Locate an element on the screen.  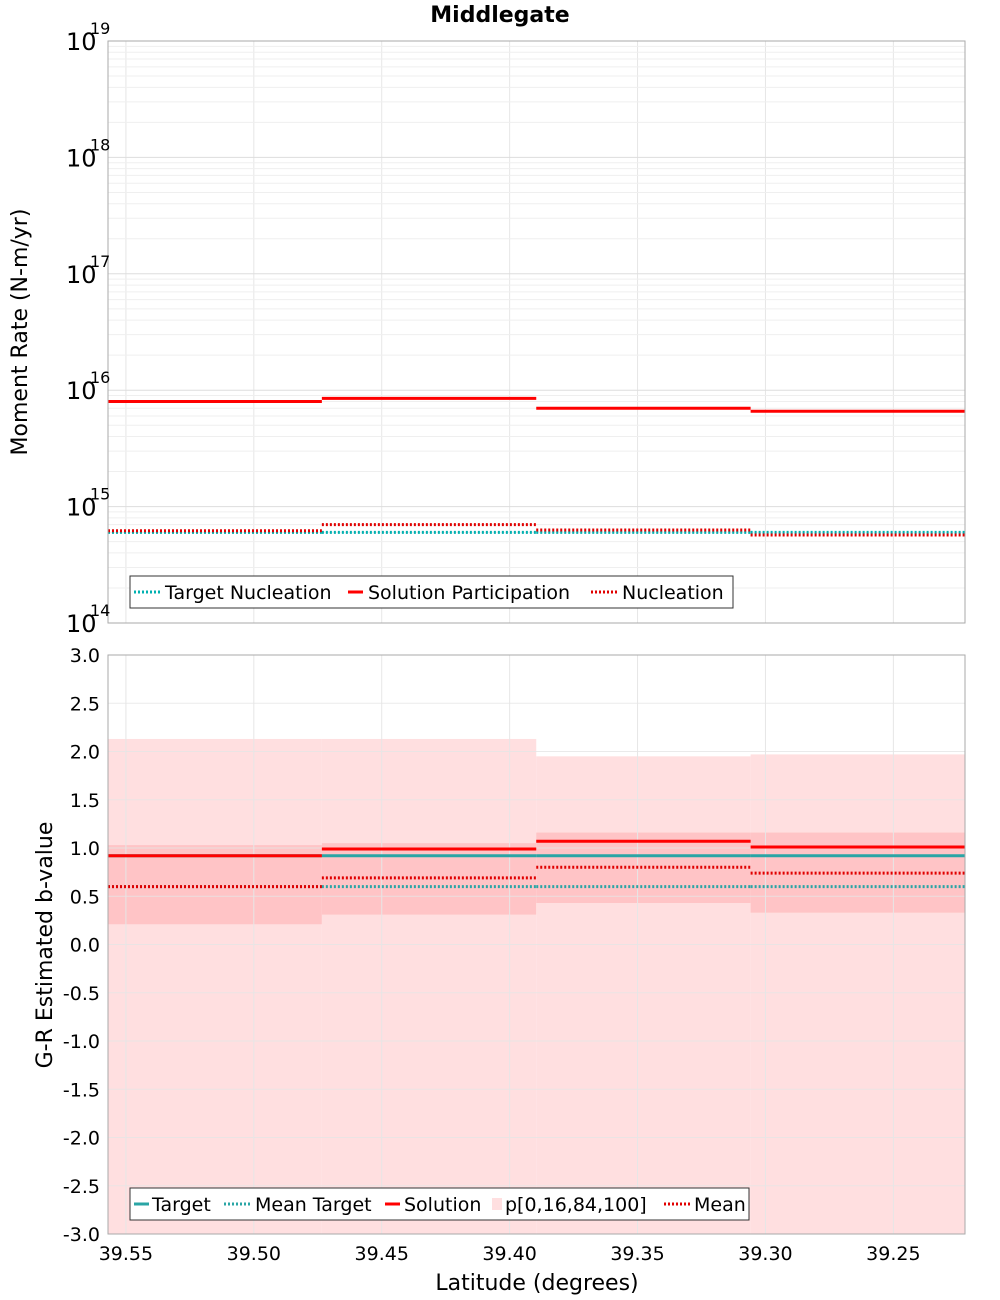
top-legend-box is located at coordinates (431, 592).